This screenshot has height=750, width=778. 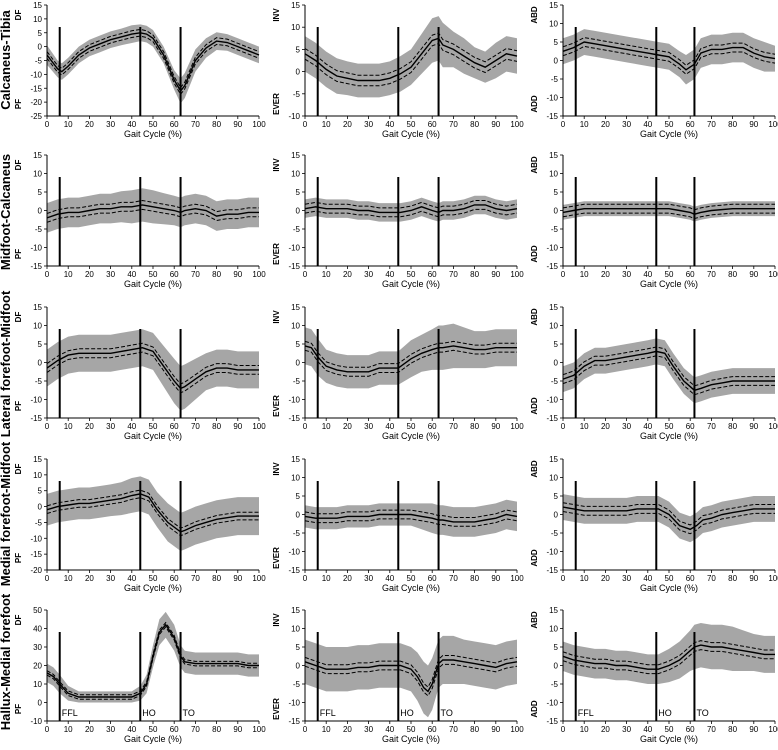 What do you see at coordinates (189, 713) in the screenshot?
I see `gait-event-label: TO` at bounding box center [189, 713].